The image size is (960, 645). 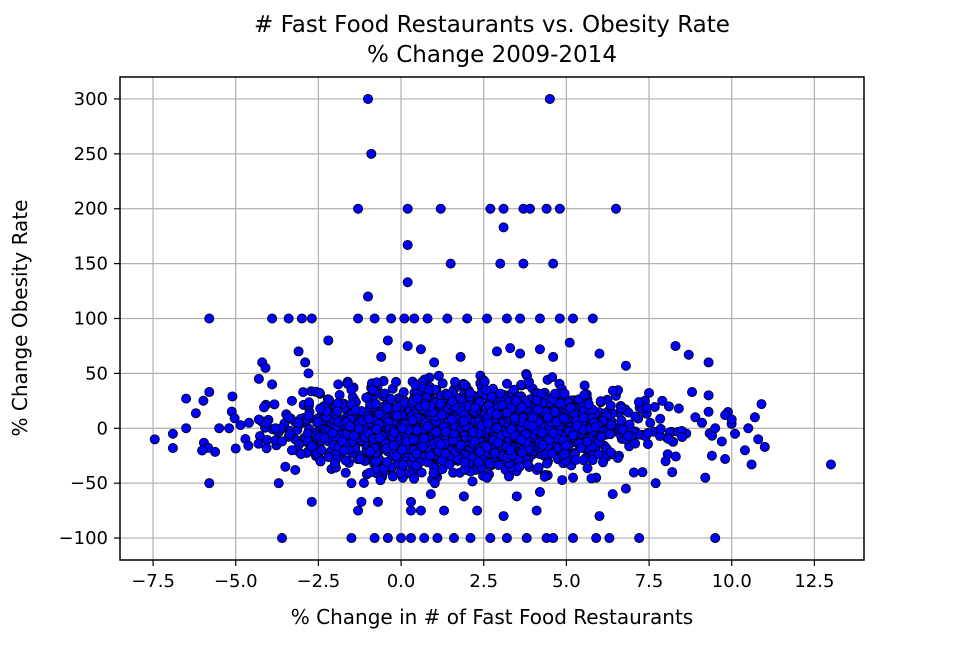 I want to click on x-tick-label: 5.0, so click(x=566, y=581).